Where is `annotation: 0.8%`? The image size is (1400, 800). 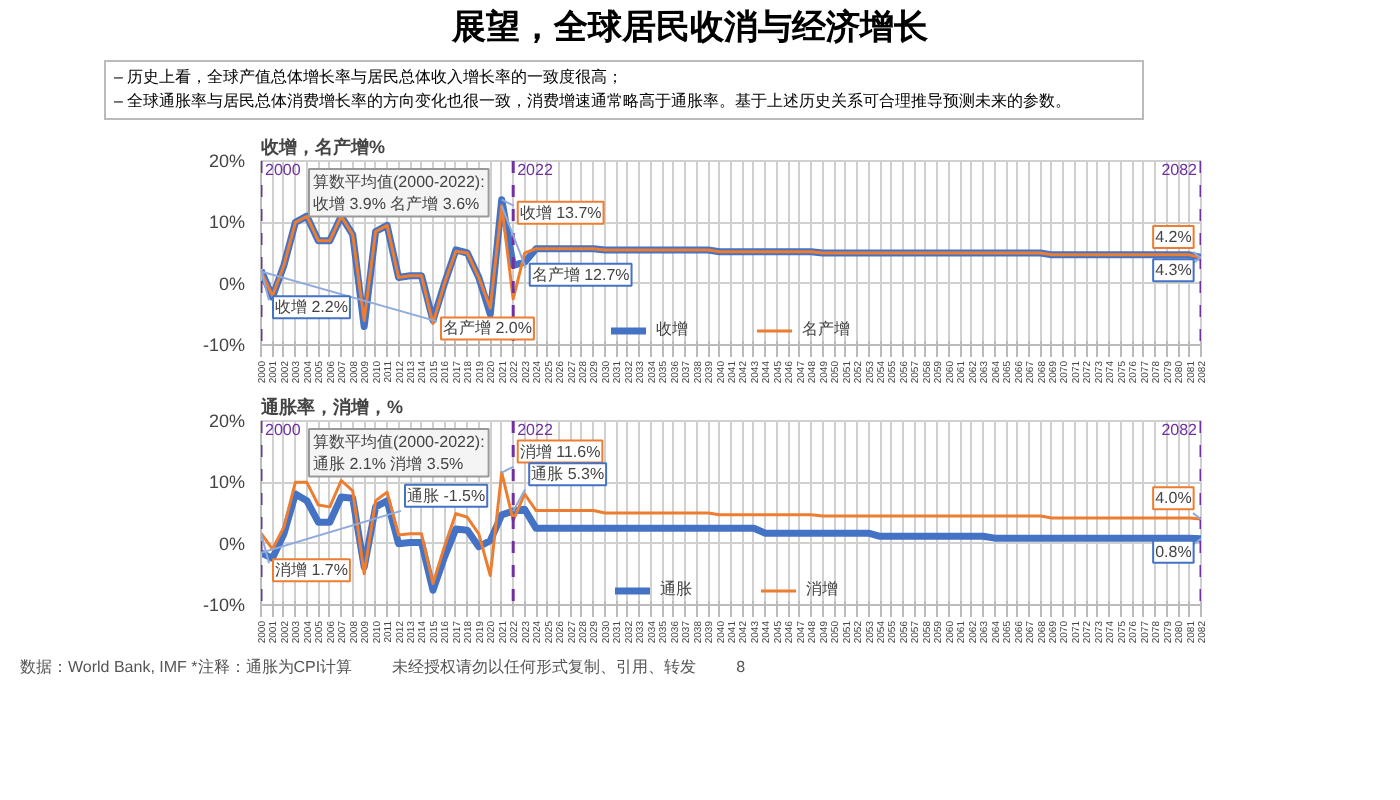 annotation: 0.8% is located at coordinates (1173, 551).